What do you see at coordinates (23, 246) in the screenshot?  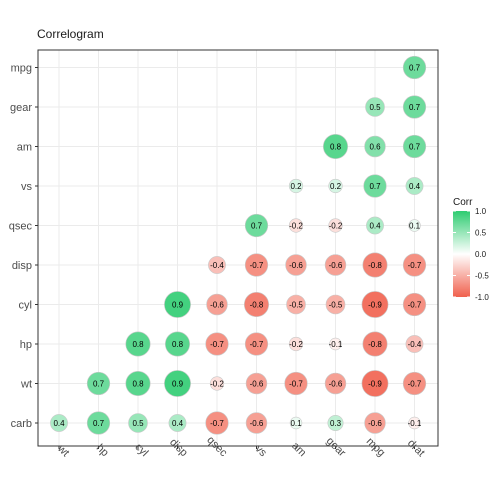 I see `y-axis-ticks: carb wt hp cyl disp qsec vs am gear mpg` at bounding box center [23, 246].